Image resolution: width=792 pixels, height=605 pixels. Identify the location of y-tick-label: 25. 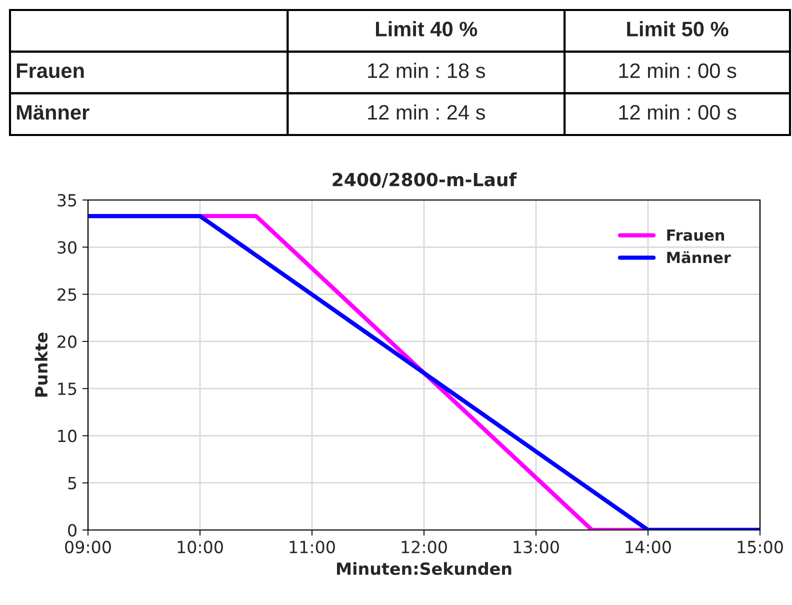
(67, 294).